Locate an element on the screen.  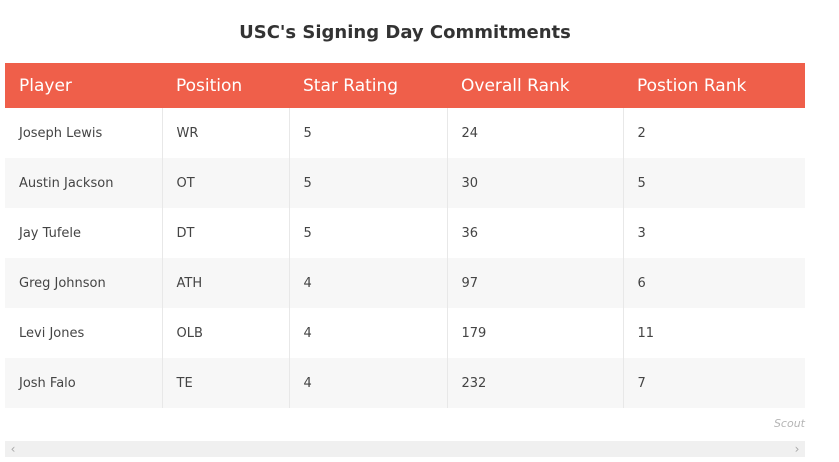
table-row: Josh Falo TE 4 232 7 is located at coordinates (405, 383).